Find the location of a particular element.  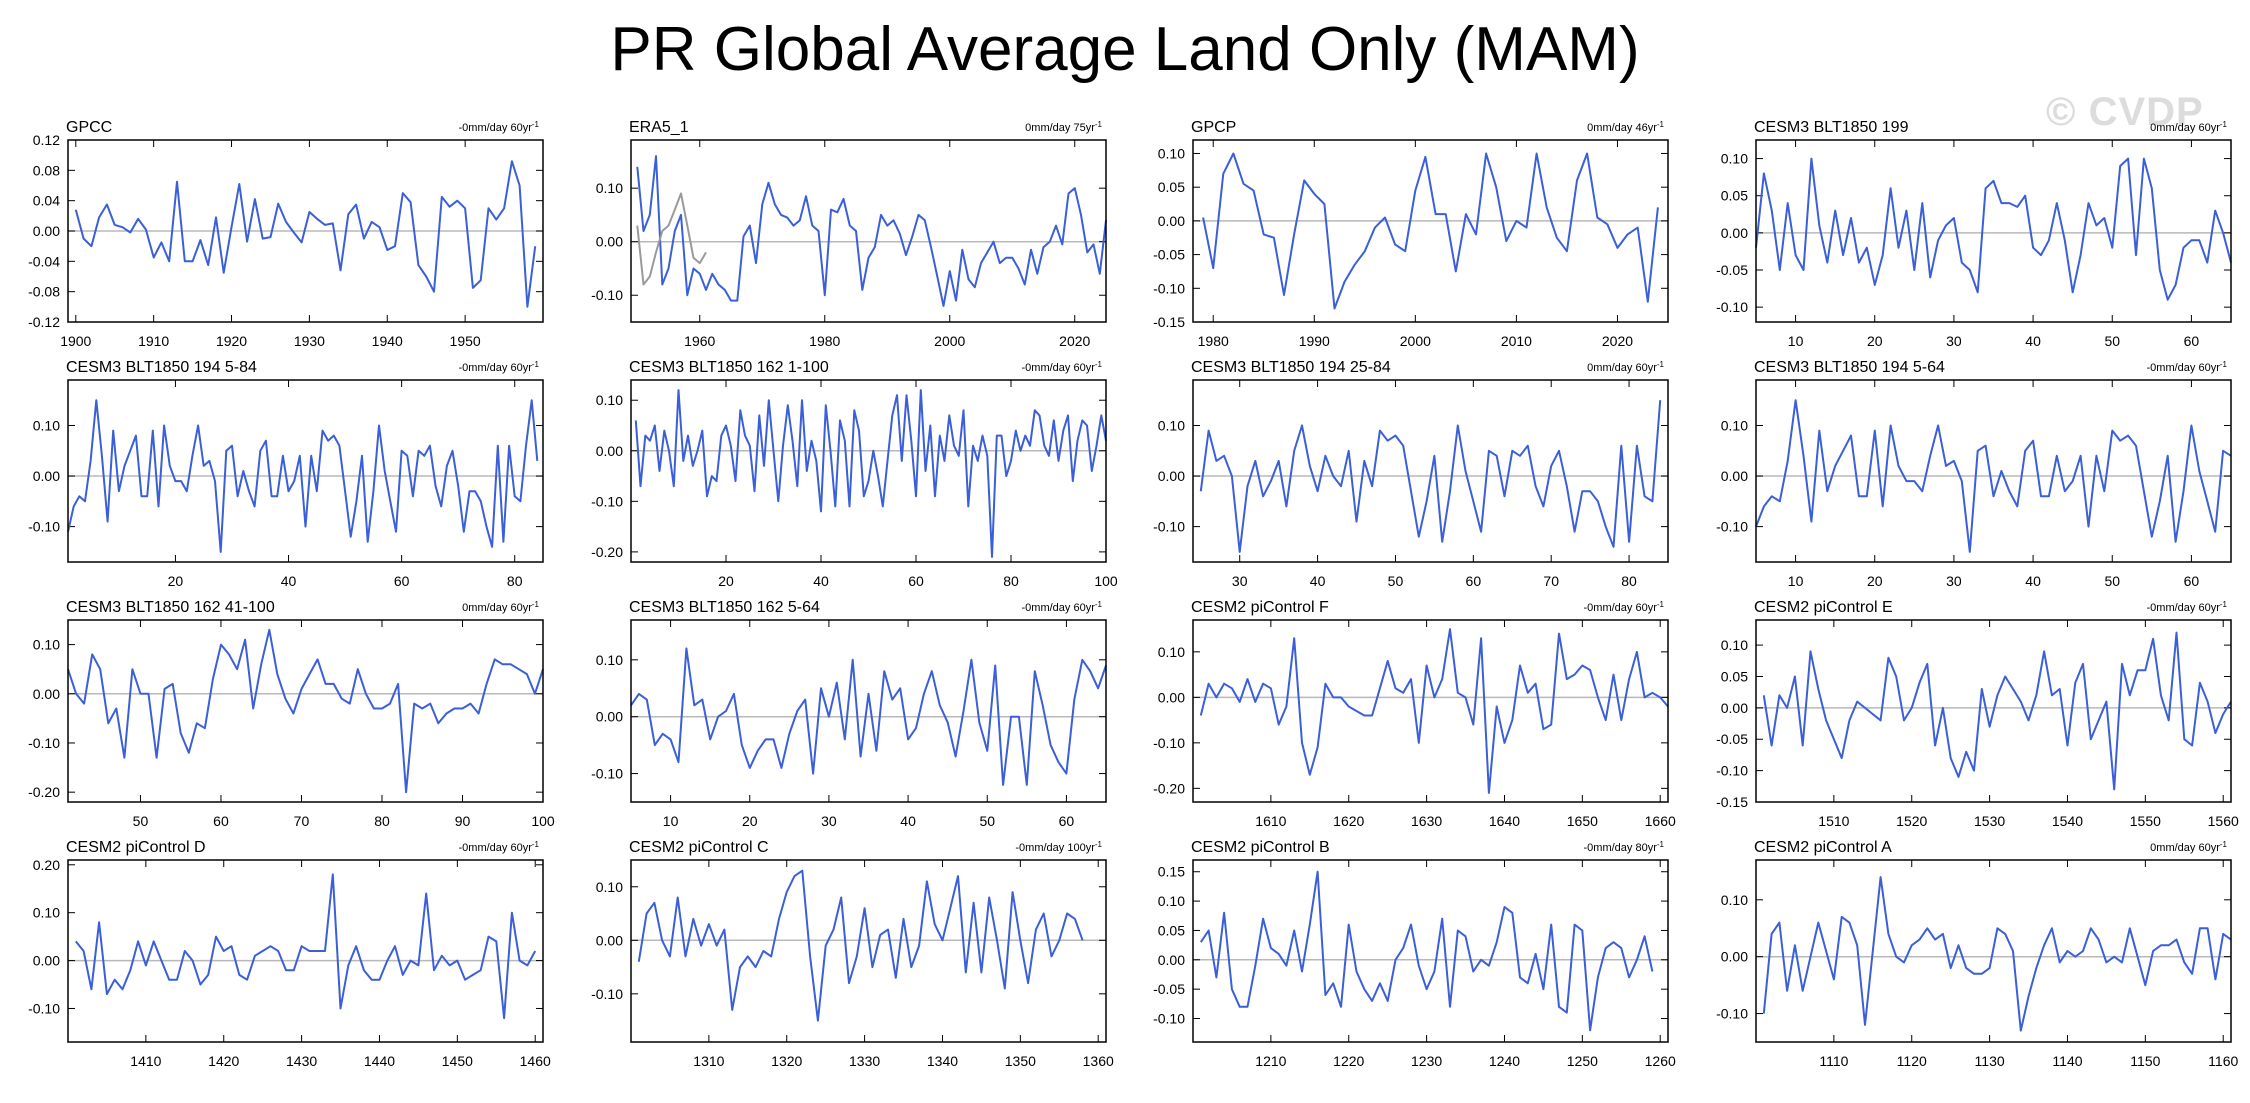

x-tick-label: 1520 is located at coordinates (1911, 821).